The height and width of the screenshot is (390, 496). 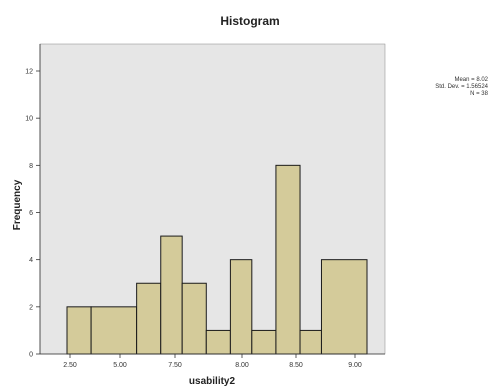 I want to click on y-tick-label-3: 6, so click(x=31, y=213).